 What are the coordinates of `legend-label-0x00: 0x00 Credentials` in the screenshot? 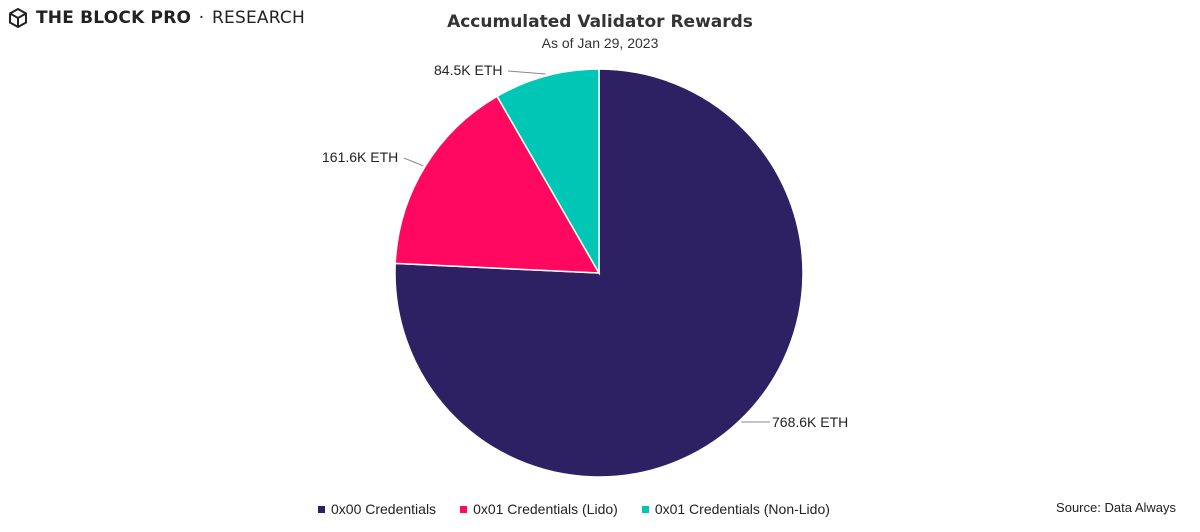 It's located at (384, 509).